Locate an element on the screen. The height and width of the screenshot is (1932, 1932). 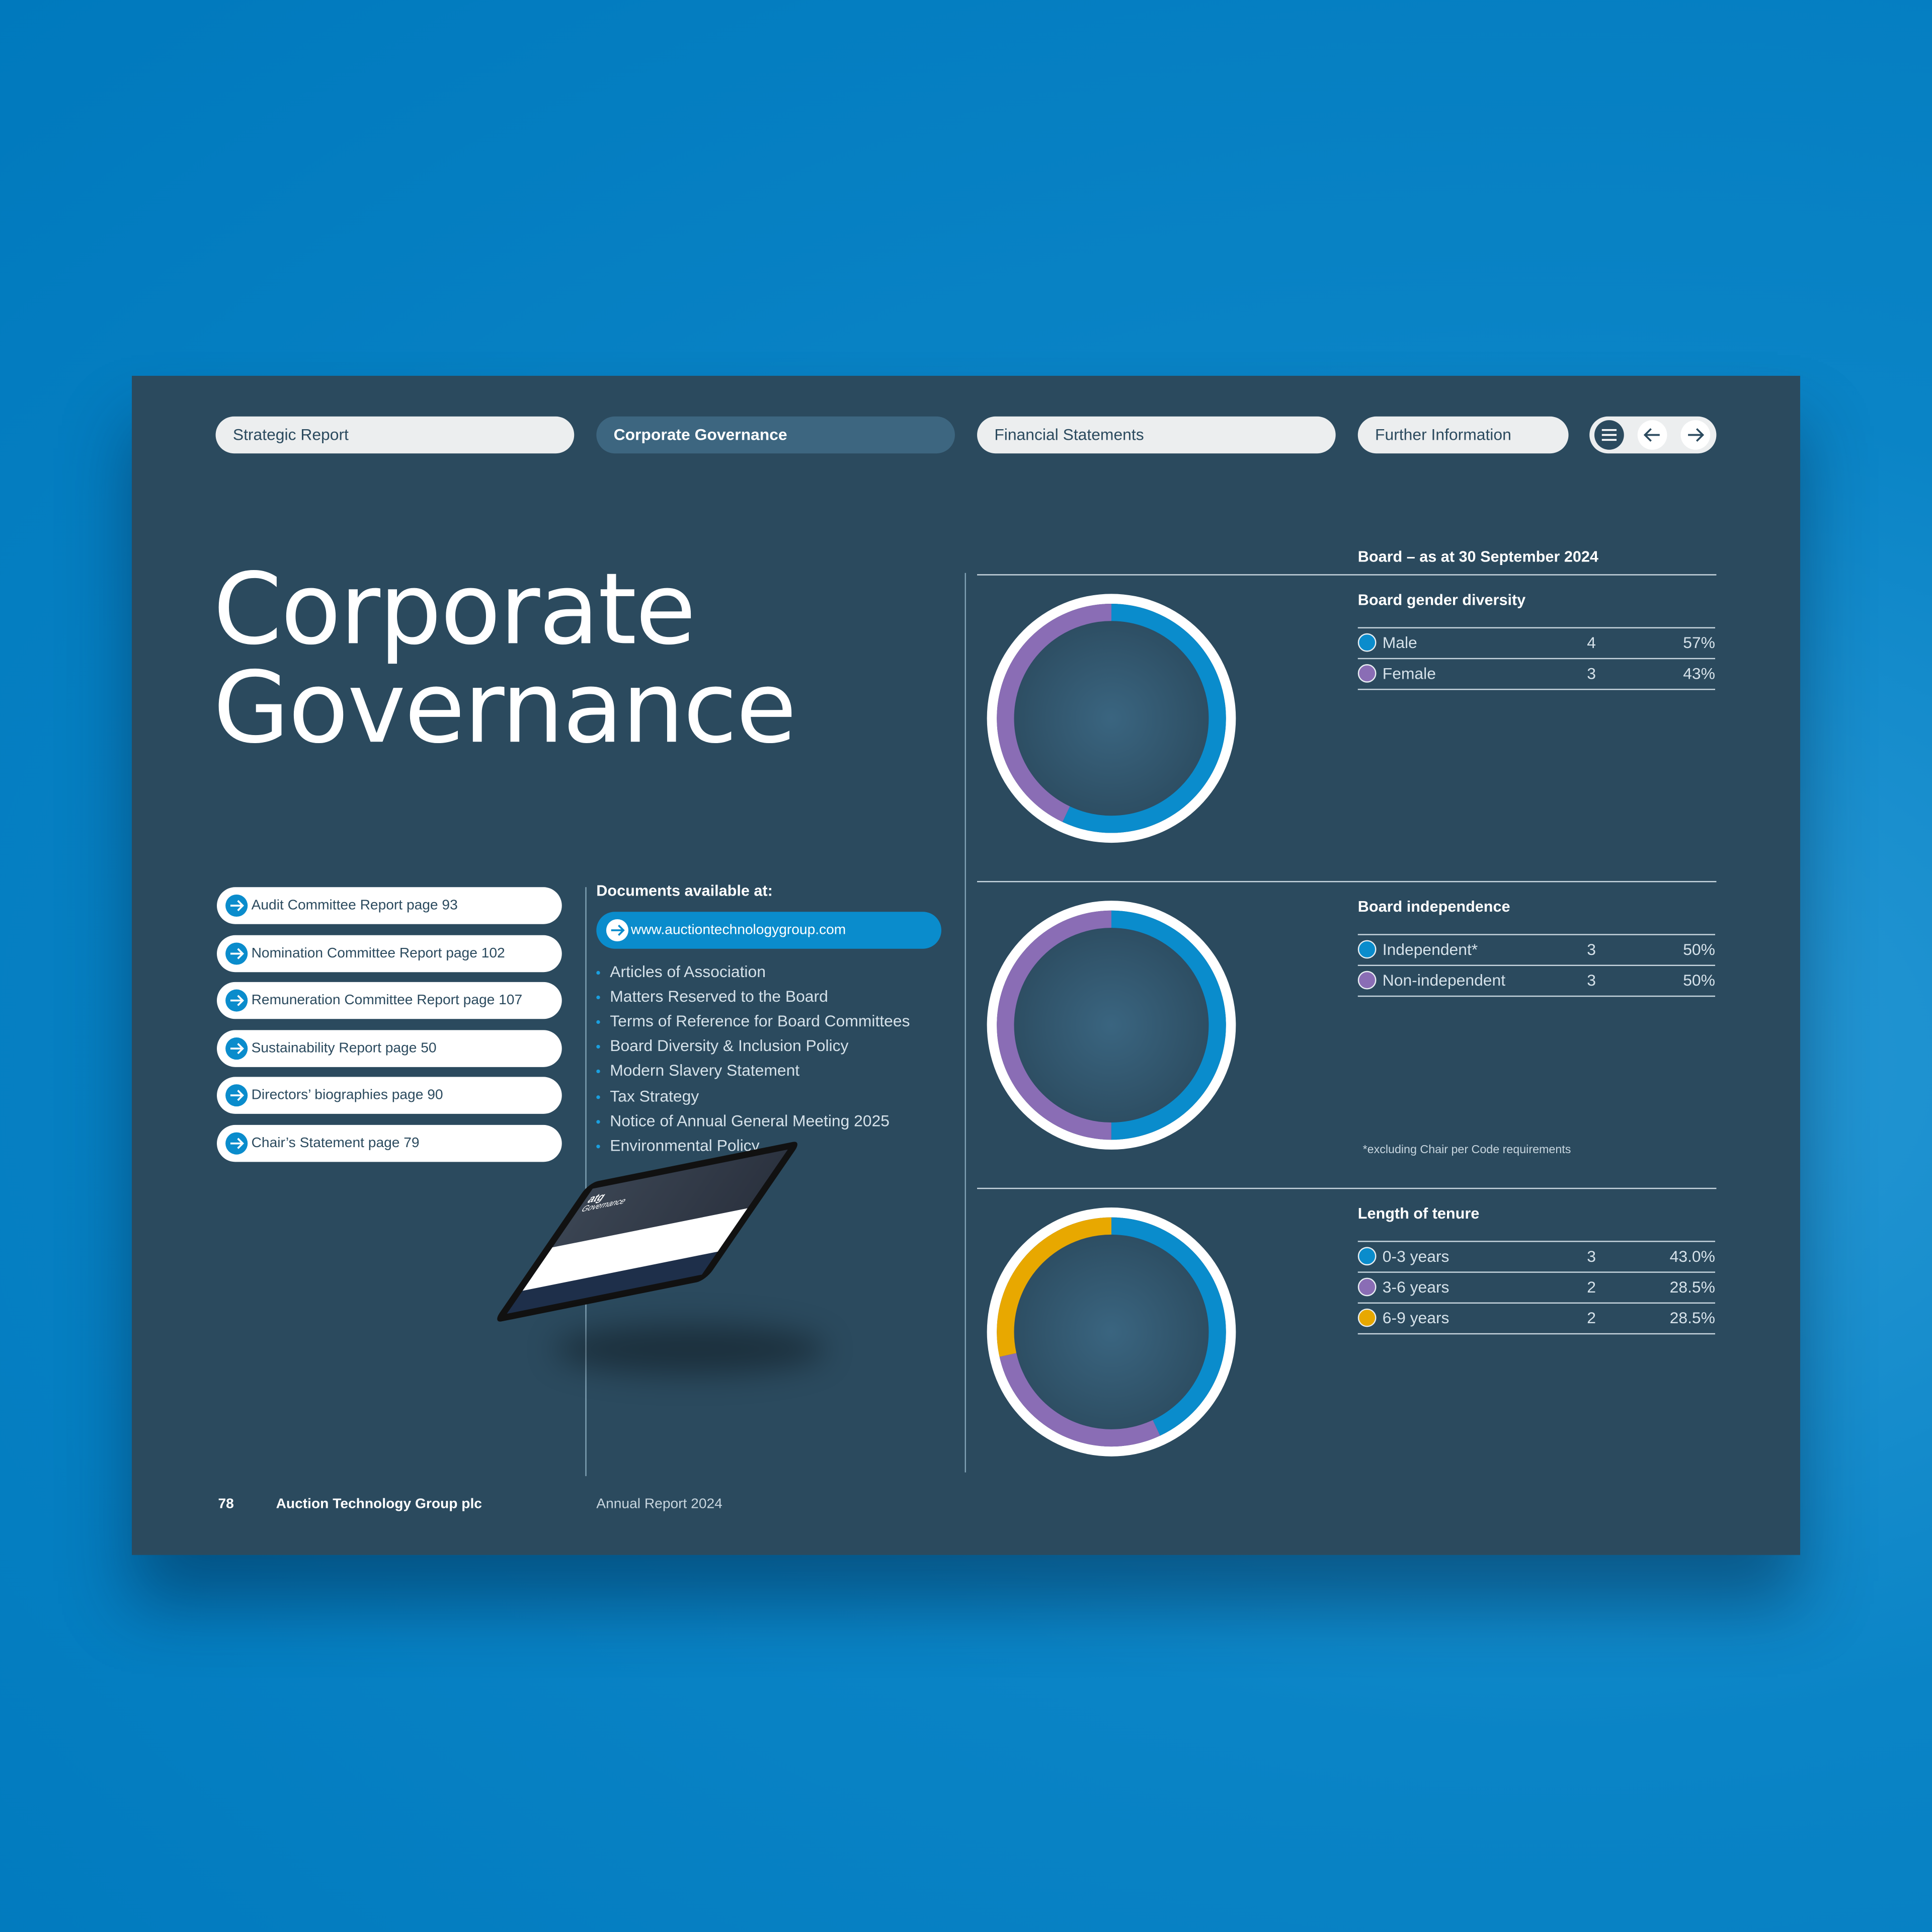
link-label: Chair’s Statement page 79 is located at coordinates (335, 1143).